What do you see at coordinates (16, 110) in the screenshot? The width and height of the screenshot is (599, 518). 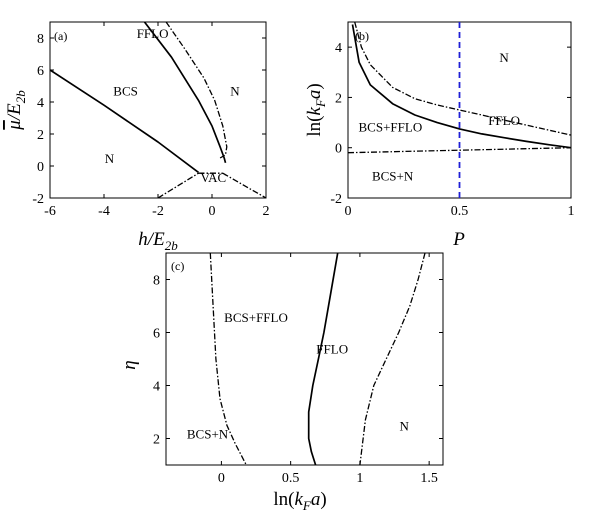 I see `ylabel-a: μ/E2b` at bounding box center [16, 110].